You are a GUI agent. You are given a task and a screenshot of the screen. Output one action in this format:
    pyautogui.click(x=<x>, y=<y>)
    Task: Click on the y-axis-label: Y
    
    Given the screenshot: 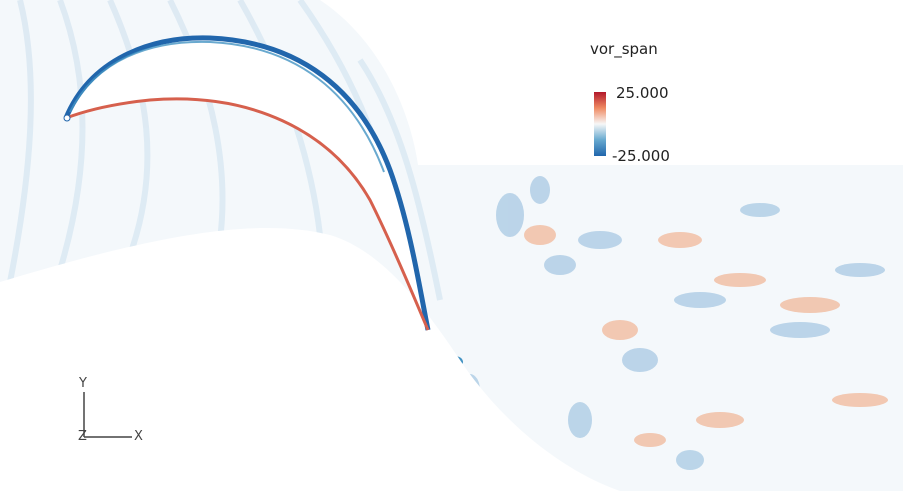 What is the action you would take?
    pyautogui.click(x=83, y=383)
    